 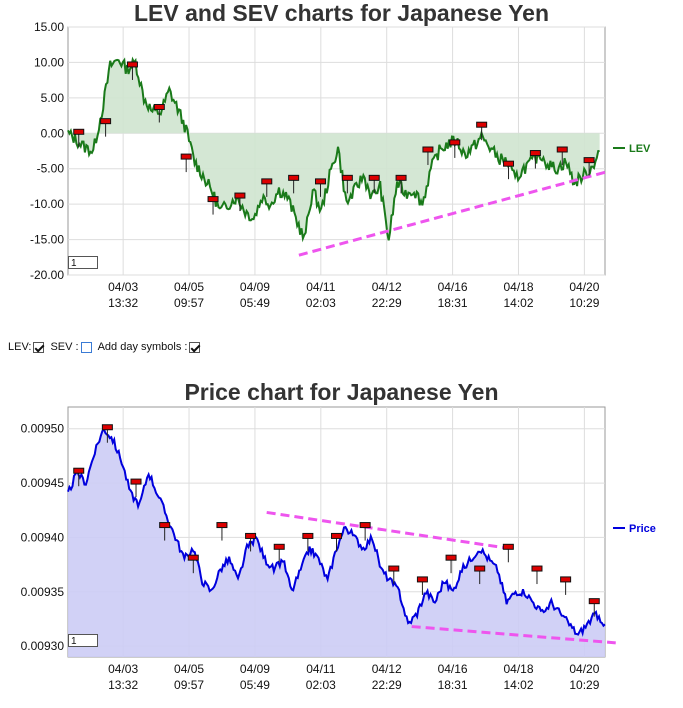 I want to click on y-tick-label: 10.00, so click(x=49, y=62).